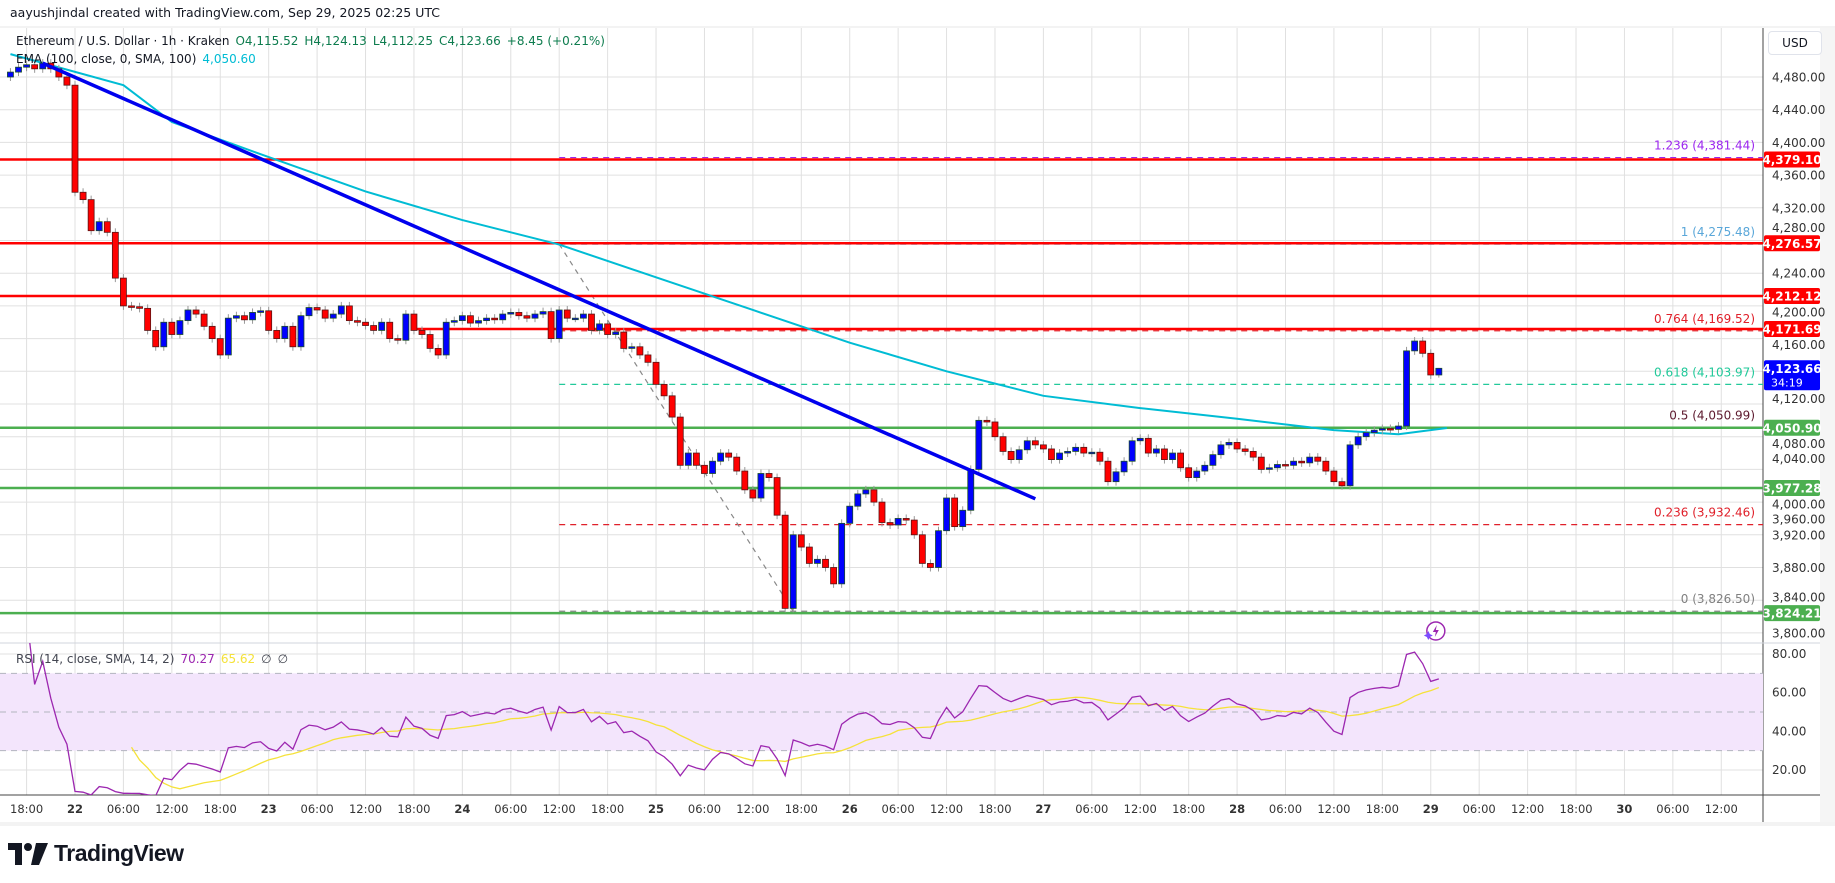  I want to click on right-margin, so click(1827, 425).